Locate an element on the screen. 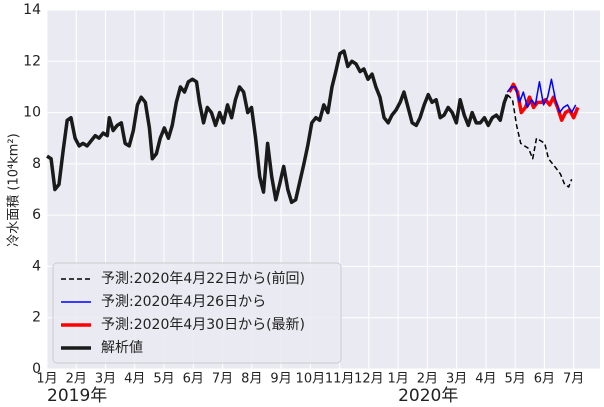  legend-label: 解析値 is located at coordinates (122, 348).